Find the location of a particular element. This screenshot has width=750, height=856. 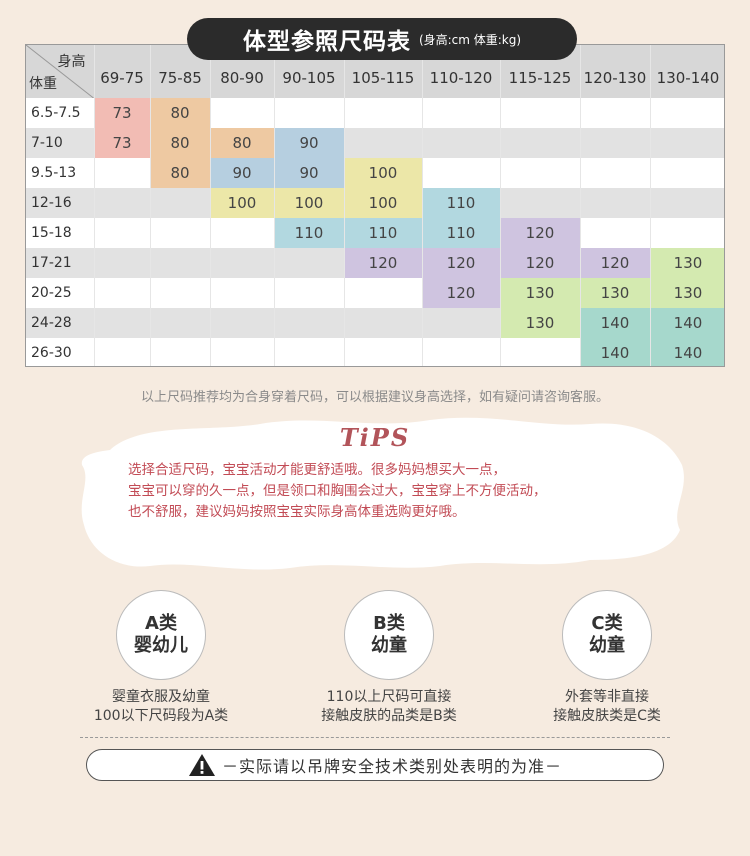

category-a-description: 婴童衣服及幼童 100以下尺码段为A类 is located at coordinates (161, 707).